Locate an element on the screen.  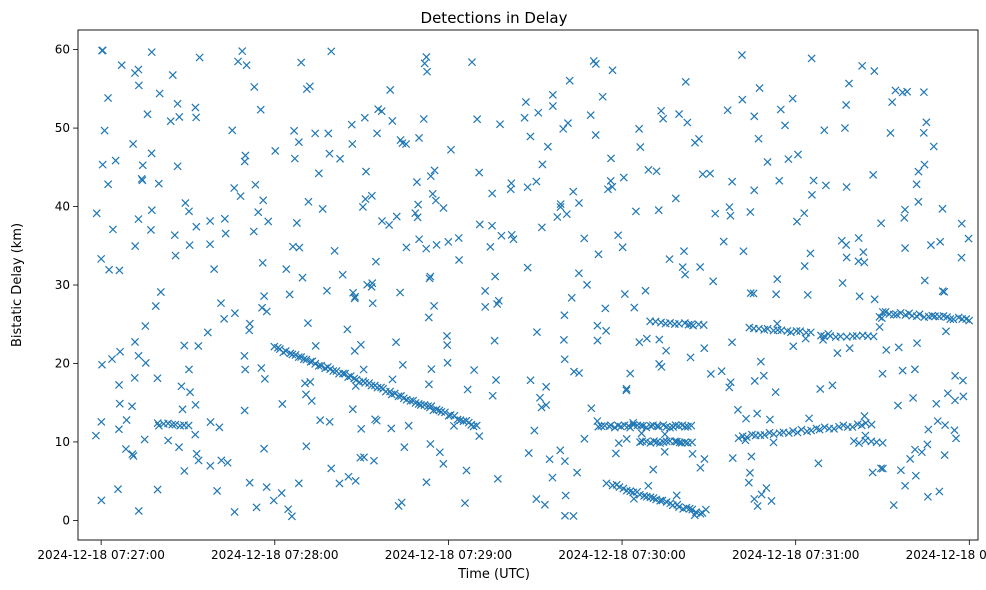
y-axis: 0 10 20 30 40 50 60 is located at coordinates (66, 285).